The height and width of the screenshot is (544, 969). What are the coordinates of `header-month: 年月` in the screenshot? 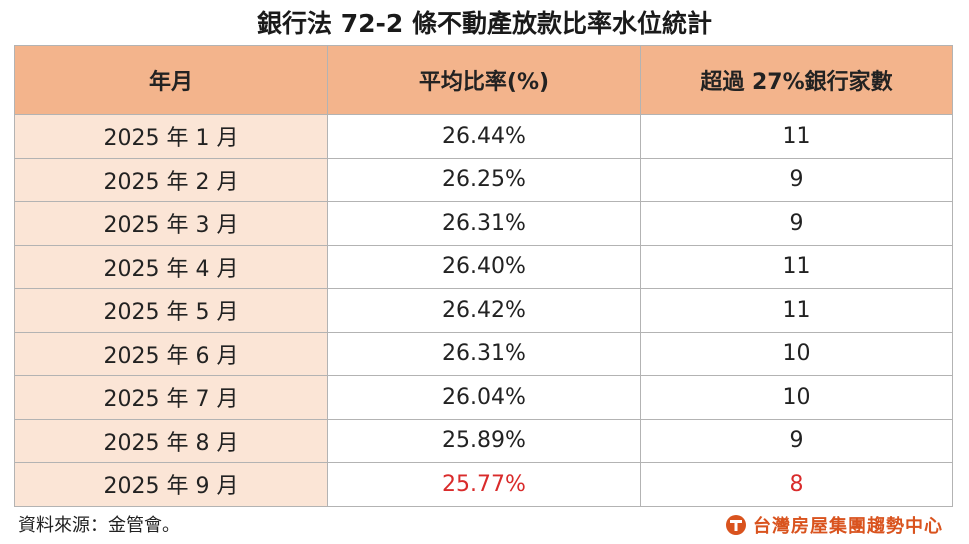 It's located at (171, 80).